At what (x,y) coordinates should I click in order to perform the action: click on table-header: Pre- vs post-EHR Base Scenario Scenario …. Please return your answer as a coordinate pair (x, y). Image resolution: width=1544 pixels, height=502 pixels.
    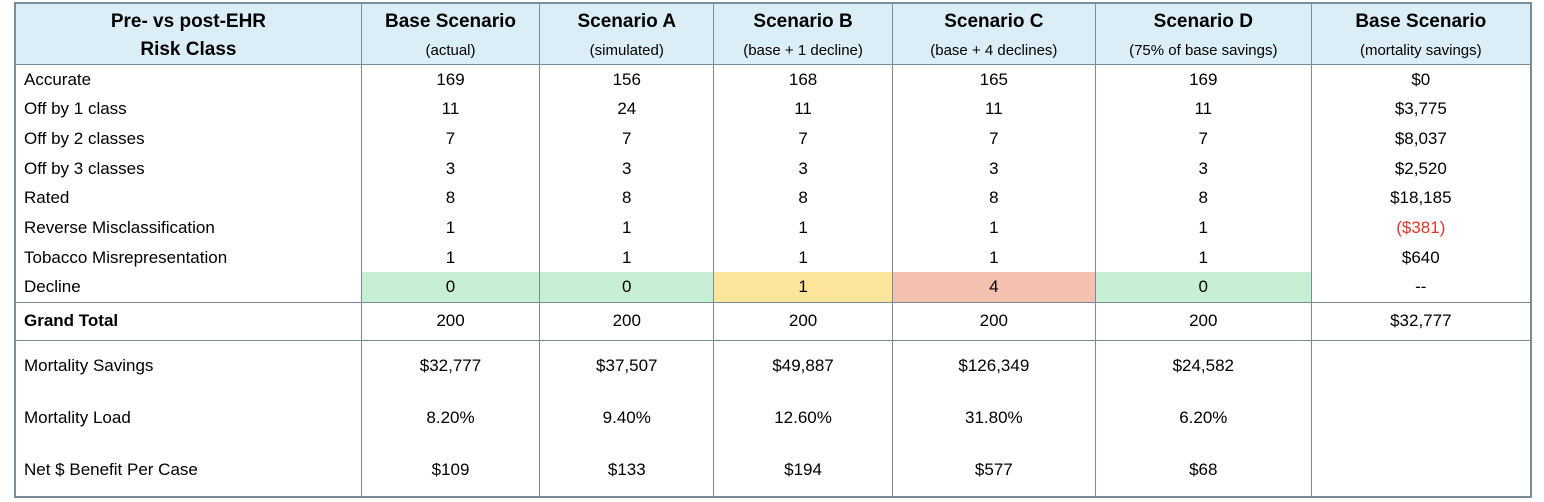
    Looking at the image, I should click on (773, 34).